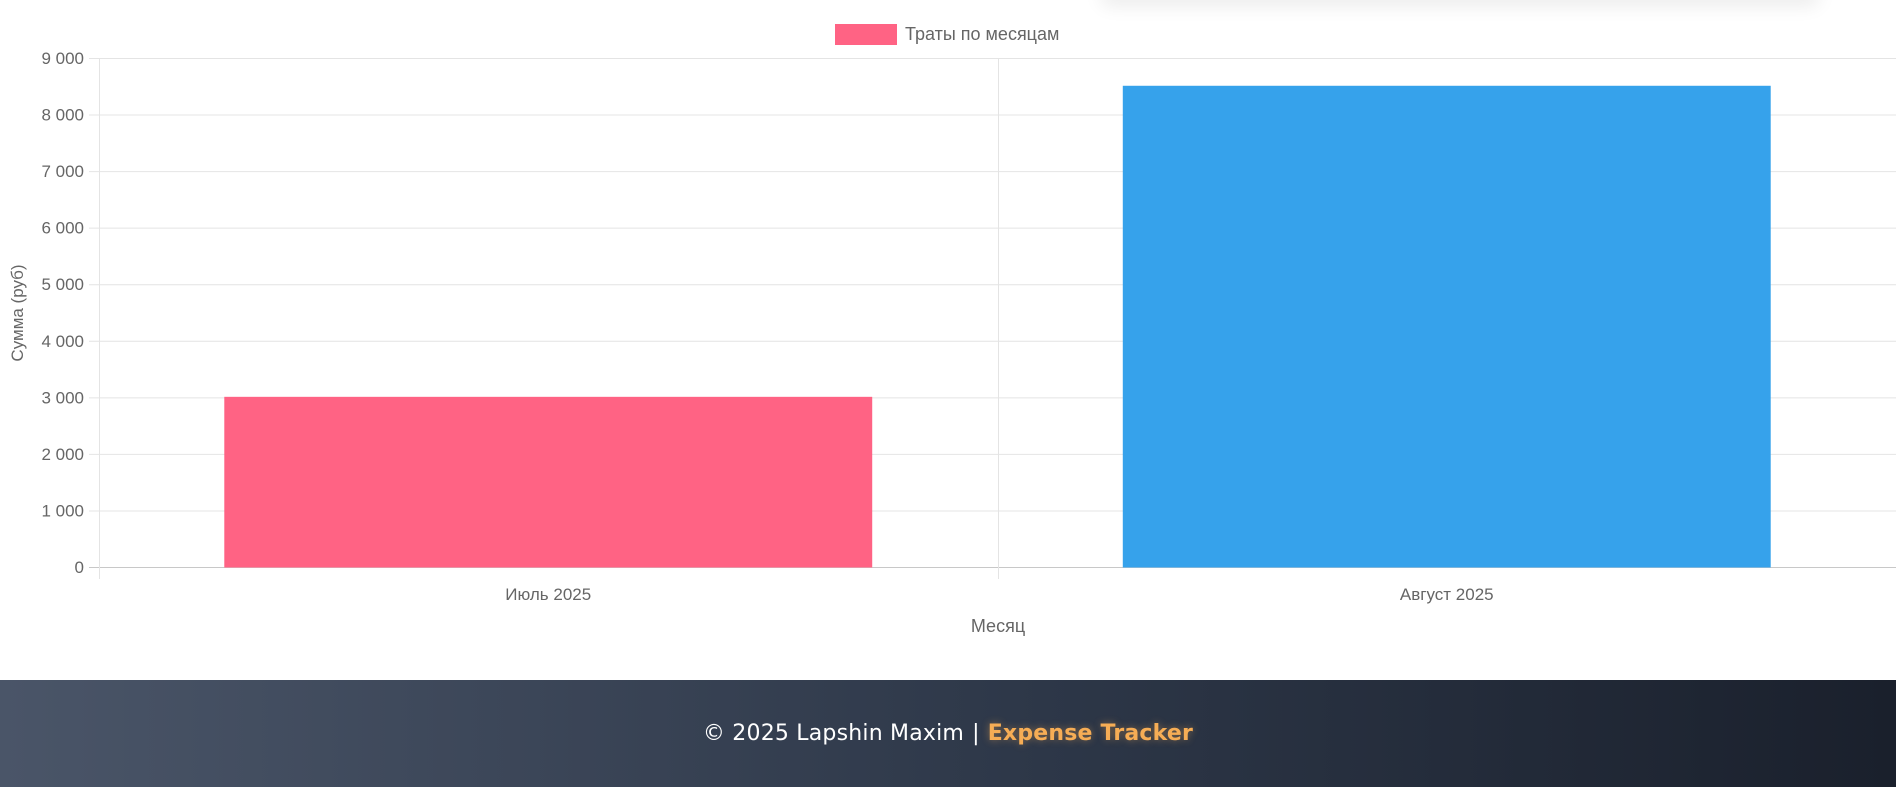 This screenshot has width=1896, height=787. I want to click on bar, so click(548, 482).